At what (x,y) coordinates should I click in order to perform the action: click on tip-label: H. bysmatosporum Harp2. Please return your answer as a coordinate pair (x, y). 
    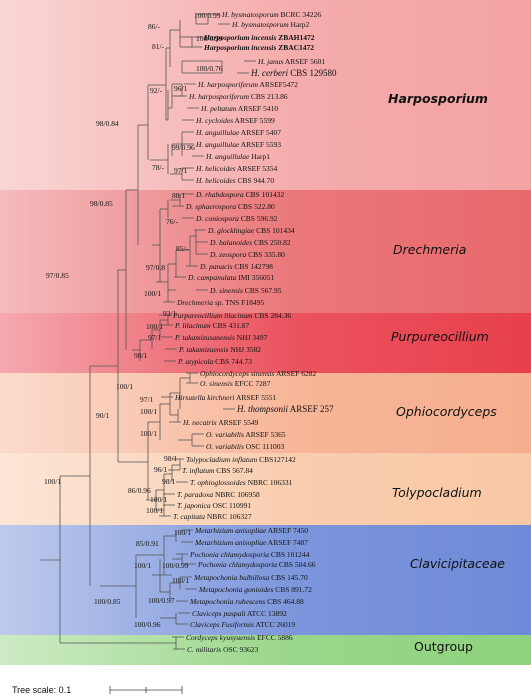
    Looking at the image, I should click on (270, 24).